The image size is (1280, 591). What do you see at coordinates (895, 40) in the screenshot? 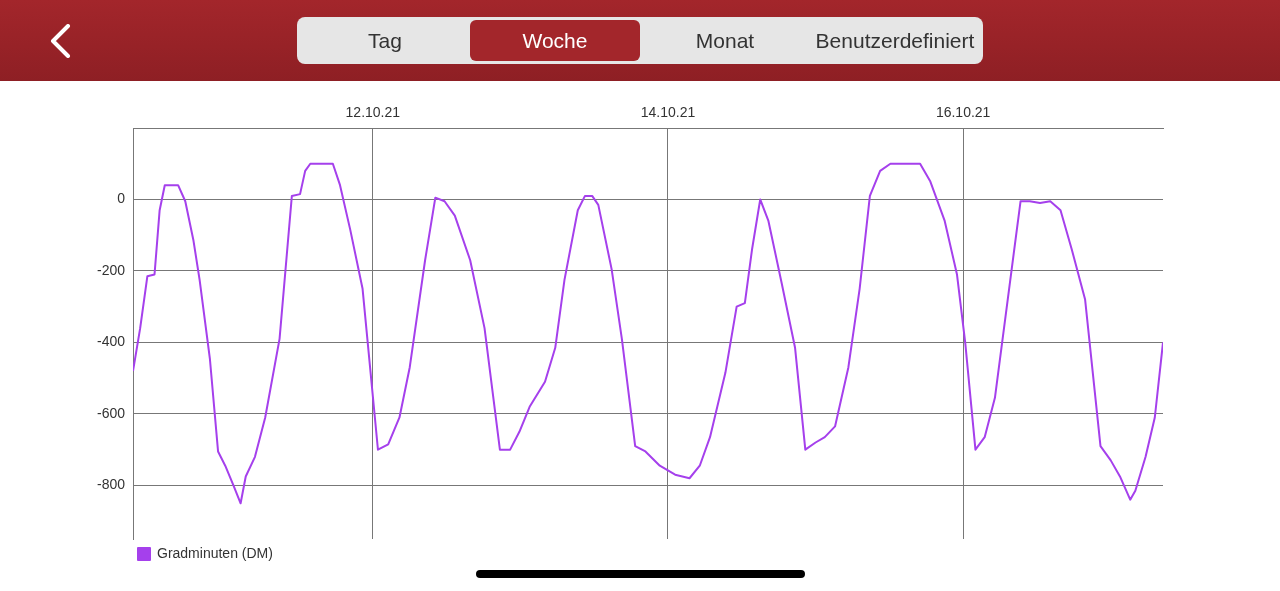
I see `text: Benutzerdefiniert` at bounding box center [895, 40].